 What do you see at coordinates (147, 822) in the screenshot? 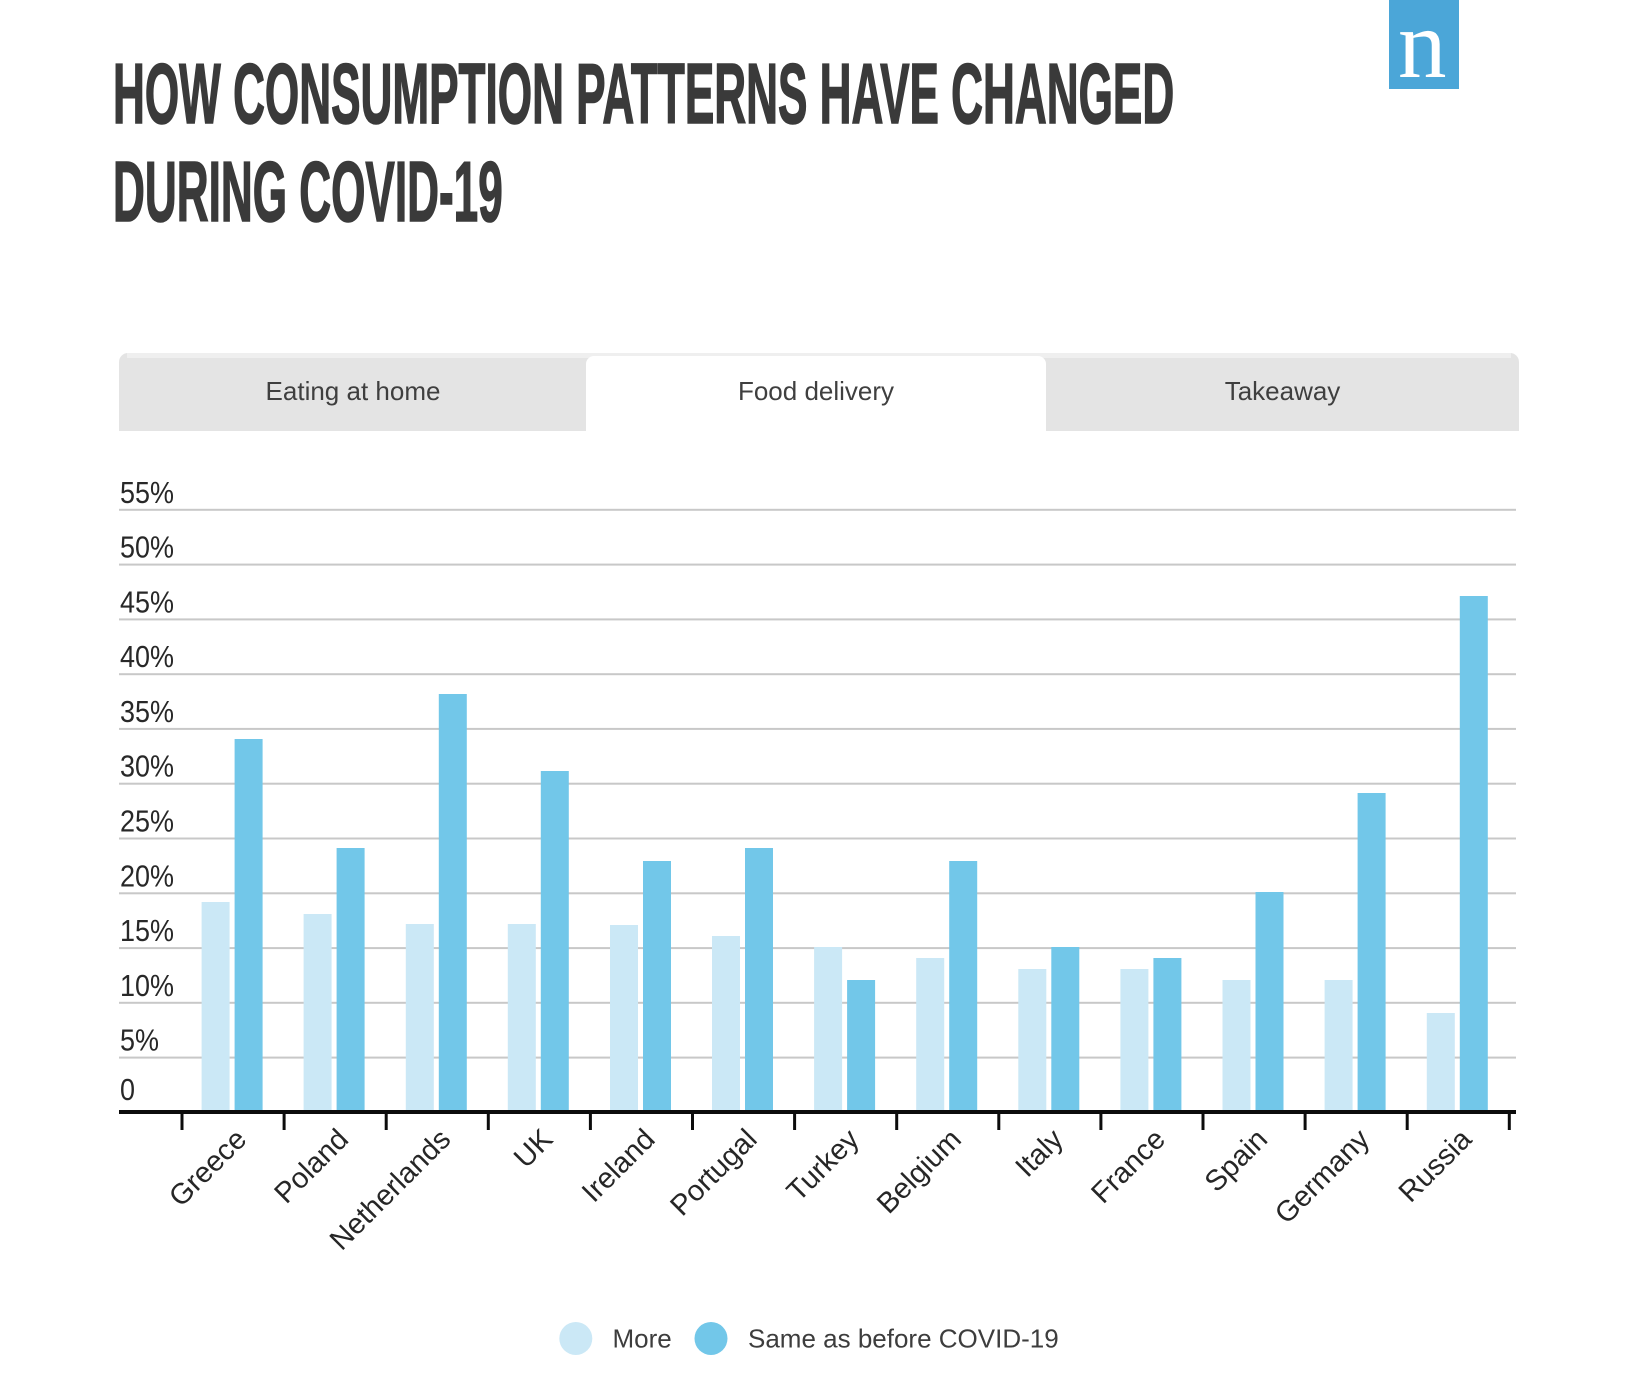
I see `svg-text: 25%` at bounding box center [147, 822].